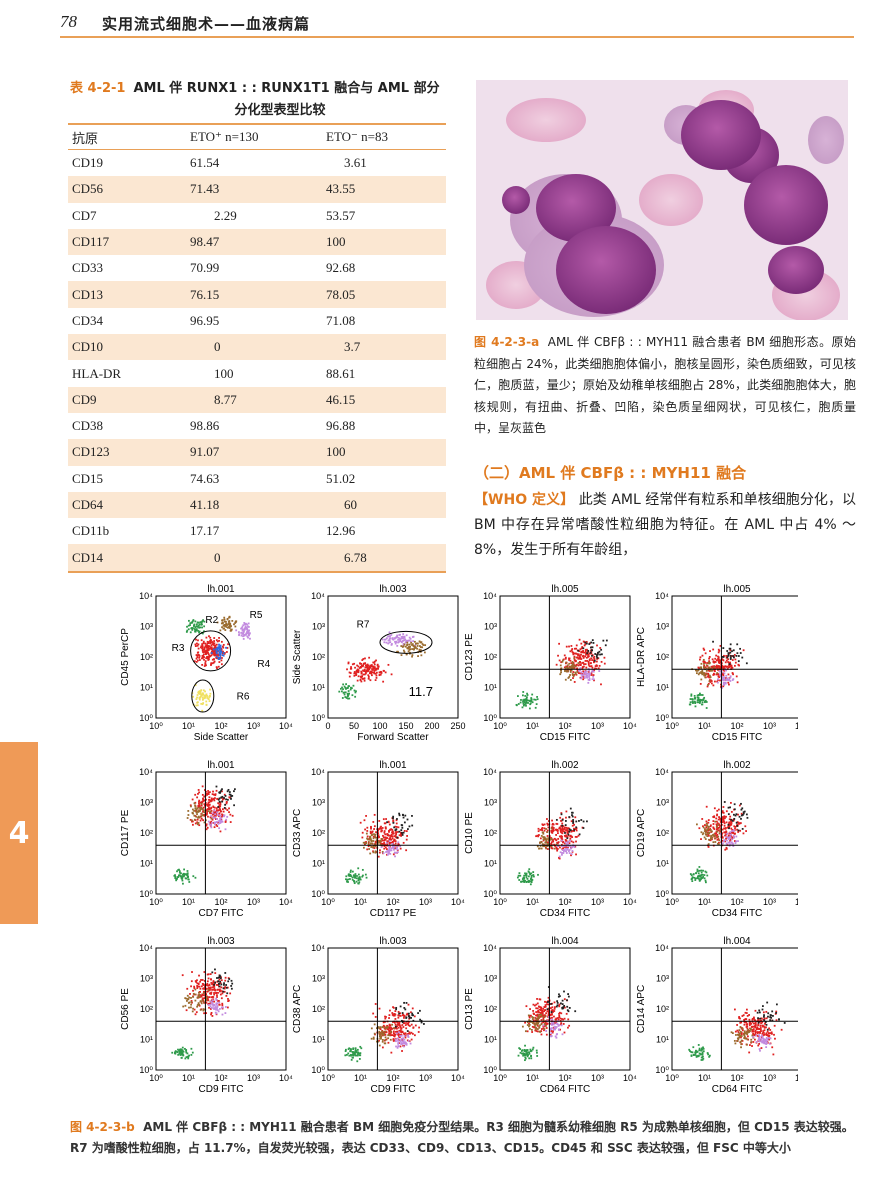 This screenshot has width=874, height=1200. I want to click on y-tick-label: 10⁰, so click(318, 1070).